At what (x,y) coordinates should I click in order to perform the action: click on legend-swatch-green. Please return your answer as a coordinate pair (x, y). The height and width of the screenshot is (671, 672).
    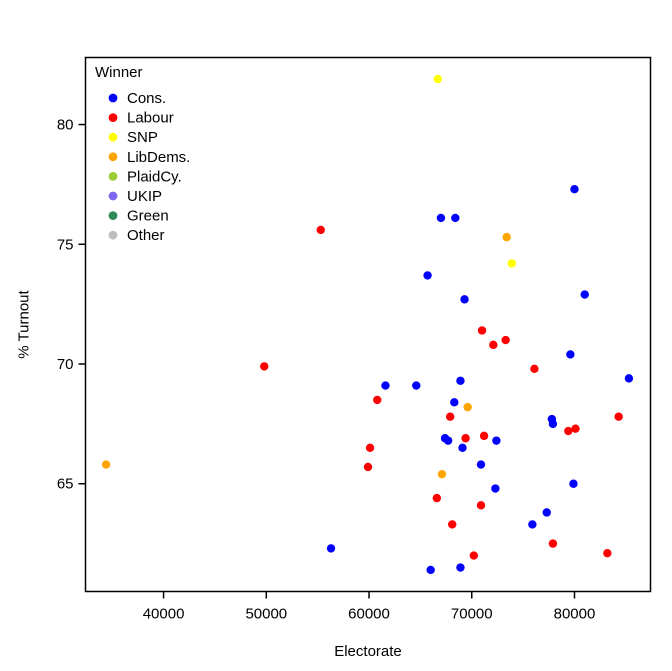
    Looking at the image, I should click on (113, 216).